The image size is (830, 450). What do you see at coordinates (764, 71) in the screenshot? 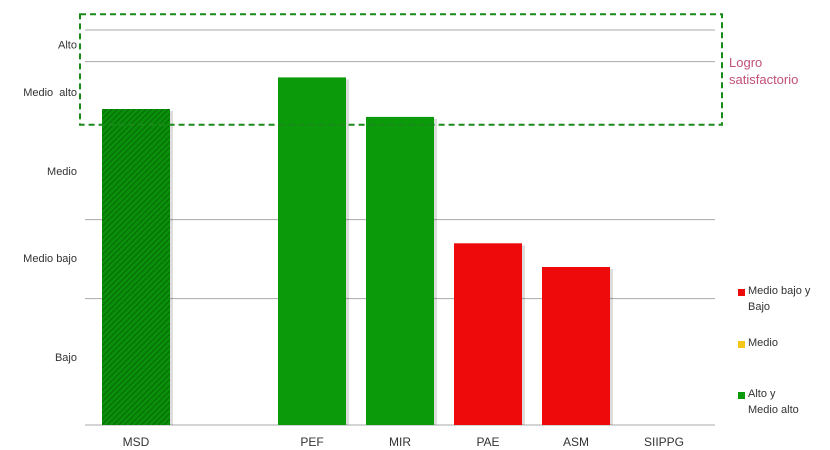
I see `annotation-text: Logro satisfactorio` at bounding box center [764, 71].